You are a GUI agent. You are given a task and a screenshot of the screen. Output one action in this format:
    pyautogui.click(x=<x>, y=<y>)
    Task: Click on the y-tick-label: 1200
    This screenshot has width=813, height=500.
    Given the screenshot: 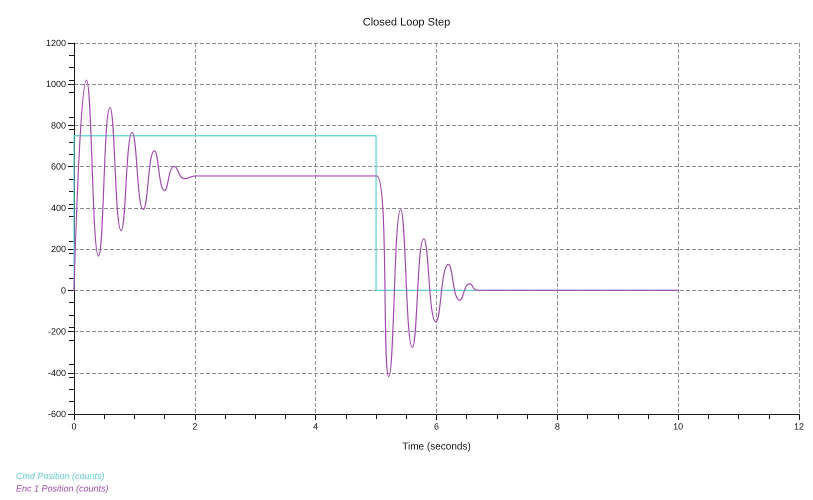 What is the action you would take?
    pyautogui.click(x=56, y=43)
    